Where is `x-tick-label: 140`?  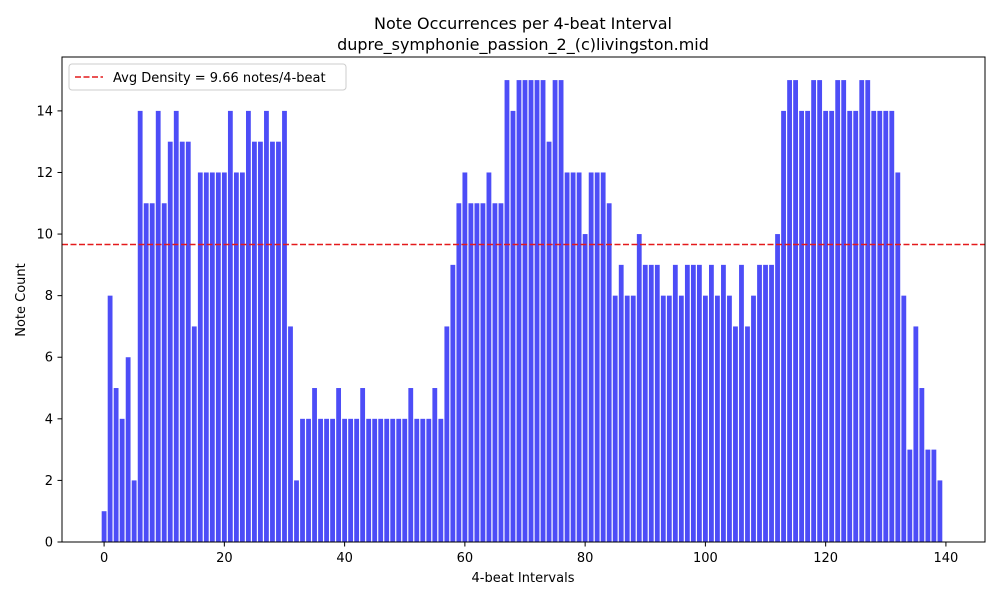
x-tick-label: 140 is located at coordinates (946, 558).